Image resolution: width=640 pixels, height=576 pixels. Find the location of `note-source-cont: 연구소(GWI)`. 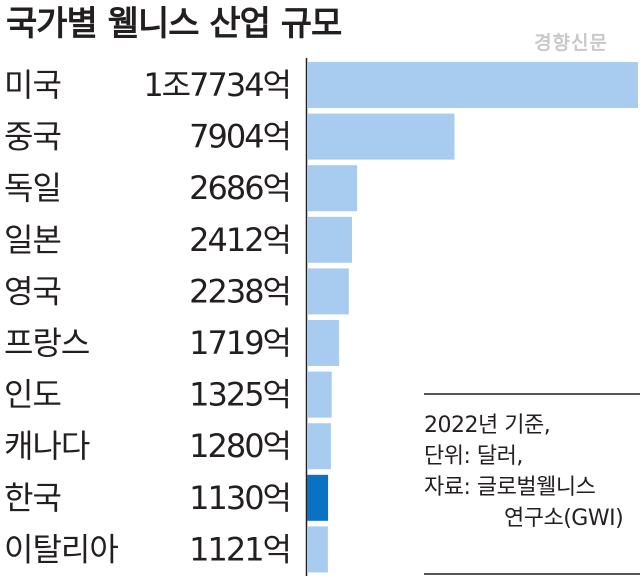

note-source-cont: 연구소(GWI) is located at coordinates (564, 518).